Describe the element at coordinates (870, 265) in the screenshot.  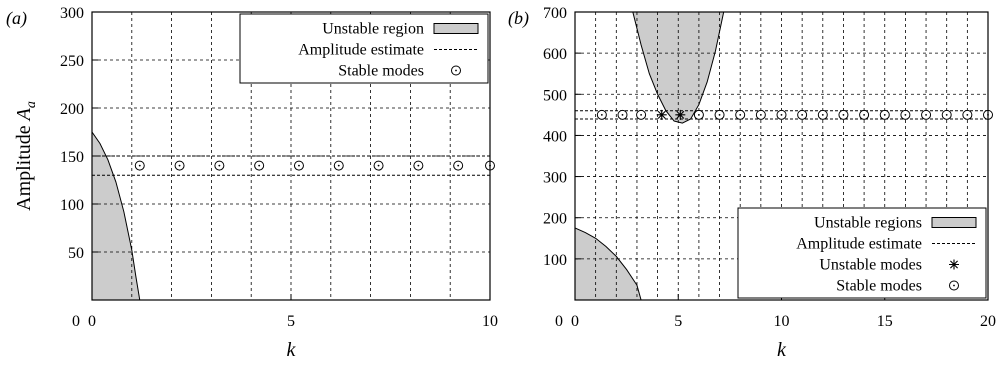
I see `legend-label: Unstable modes` at that location.